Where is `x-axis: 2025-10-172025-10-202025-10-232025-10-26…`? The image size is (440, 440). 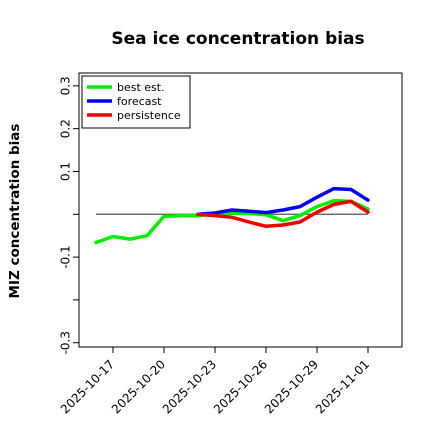 x-axis: 2025-10-172025-10-202025-10-232025-10-26… is located at coordinates (215, 381).